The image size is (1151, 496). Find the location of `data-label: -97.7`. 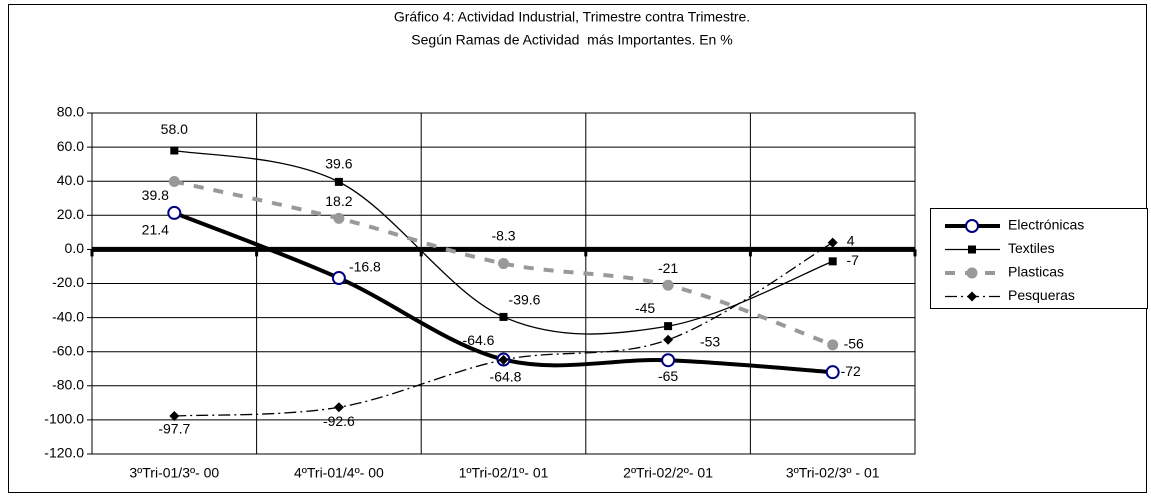

data-label: -97.7 is located at coordinates (174, 429).